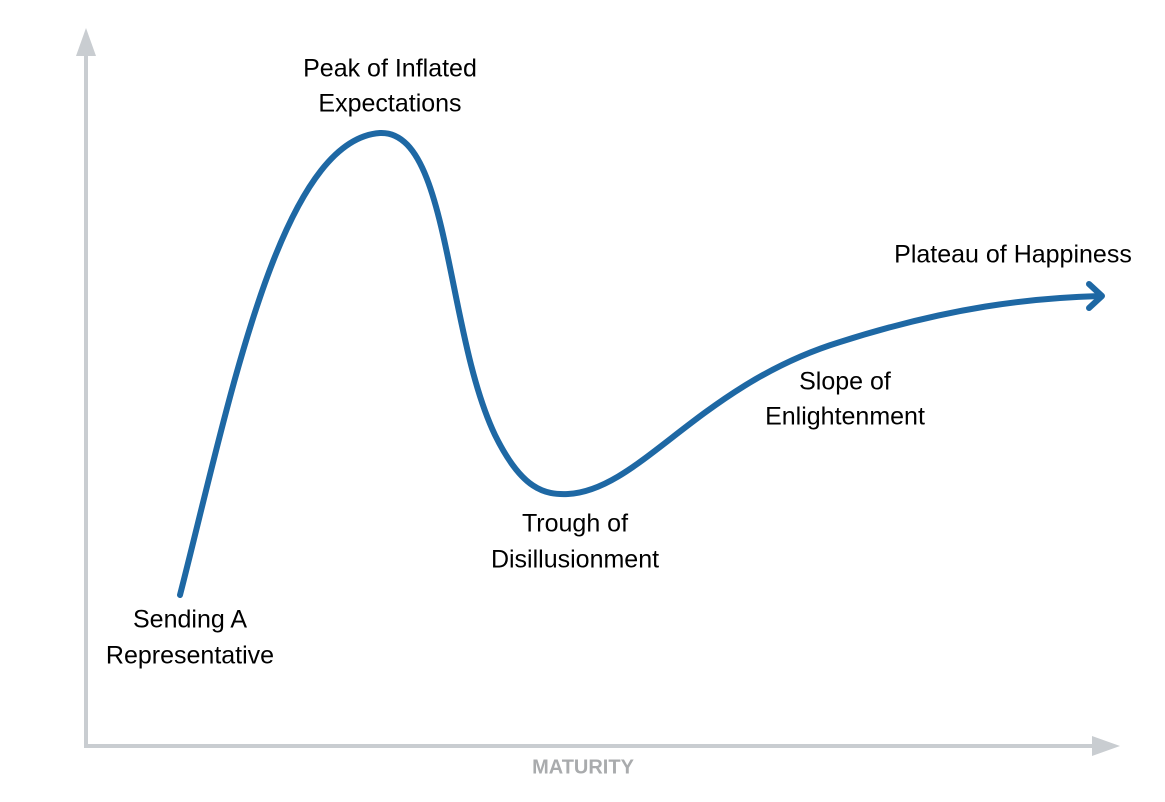 Image resolution: width=1165 pixels, height=802 pixels. What do you see at coordinates (86, 42) in the screenshot?
I see `y-axis-arrow` at bounding box center [86, 42].